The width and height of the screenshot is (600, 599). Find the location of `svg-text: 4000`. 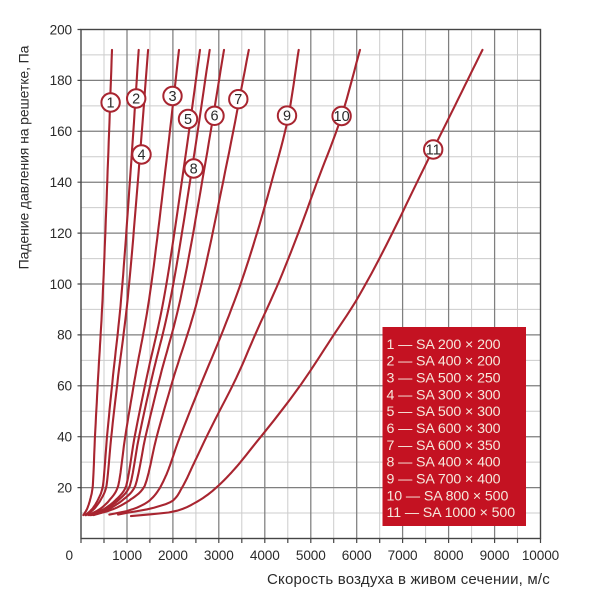

svg-text: 4000 is located at coordinates (265, 555).